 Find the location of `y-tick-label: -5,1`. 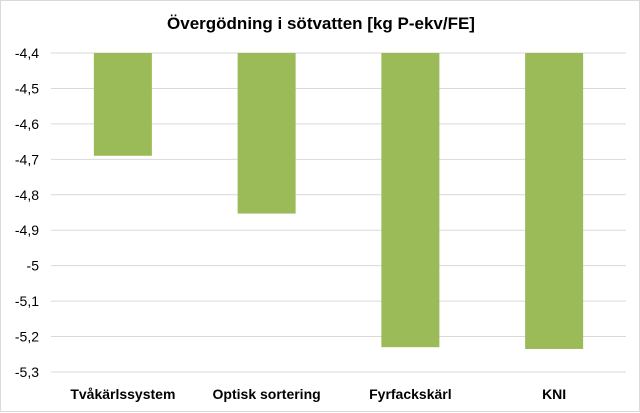

y-tick-label: -5,1 is located at coordinates (27, 301).